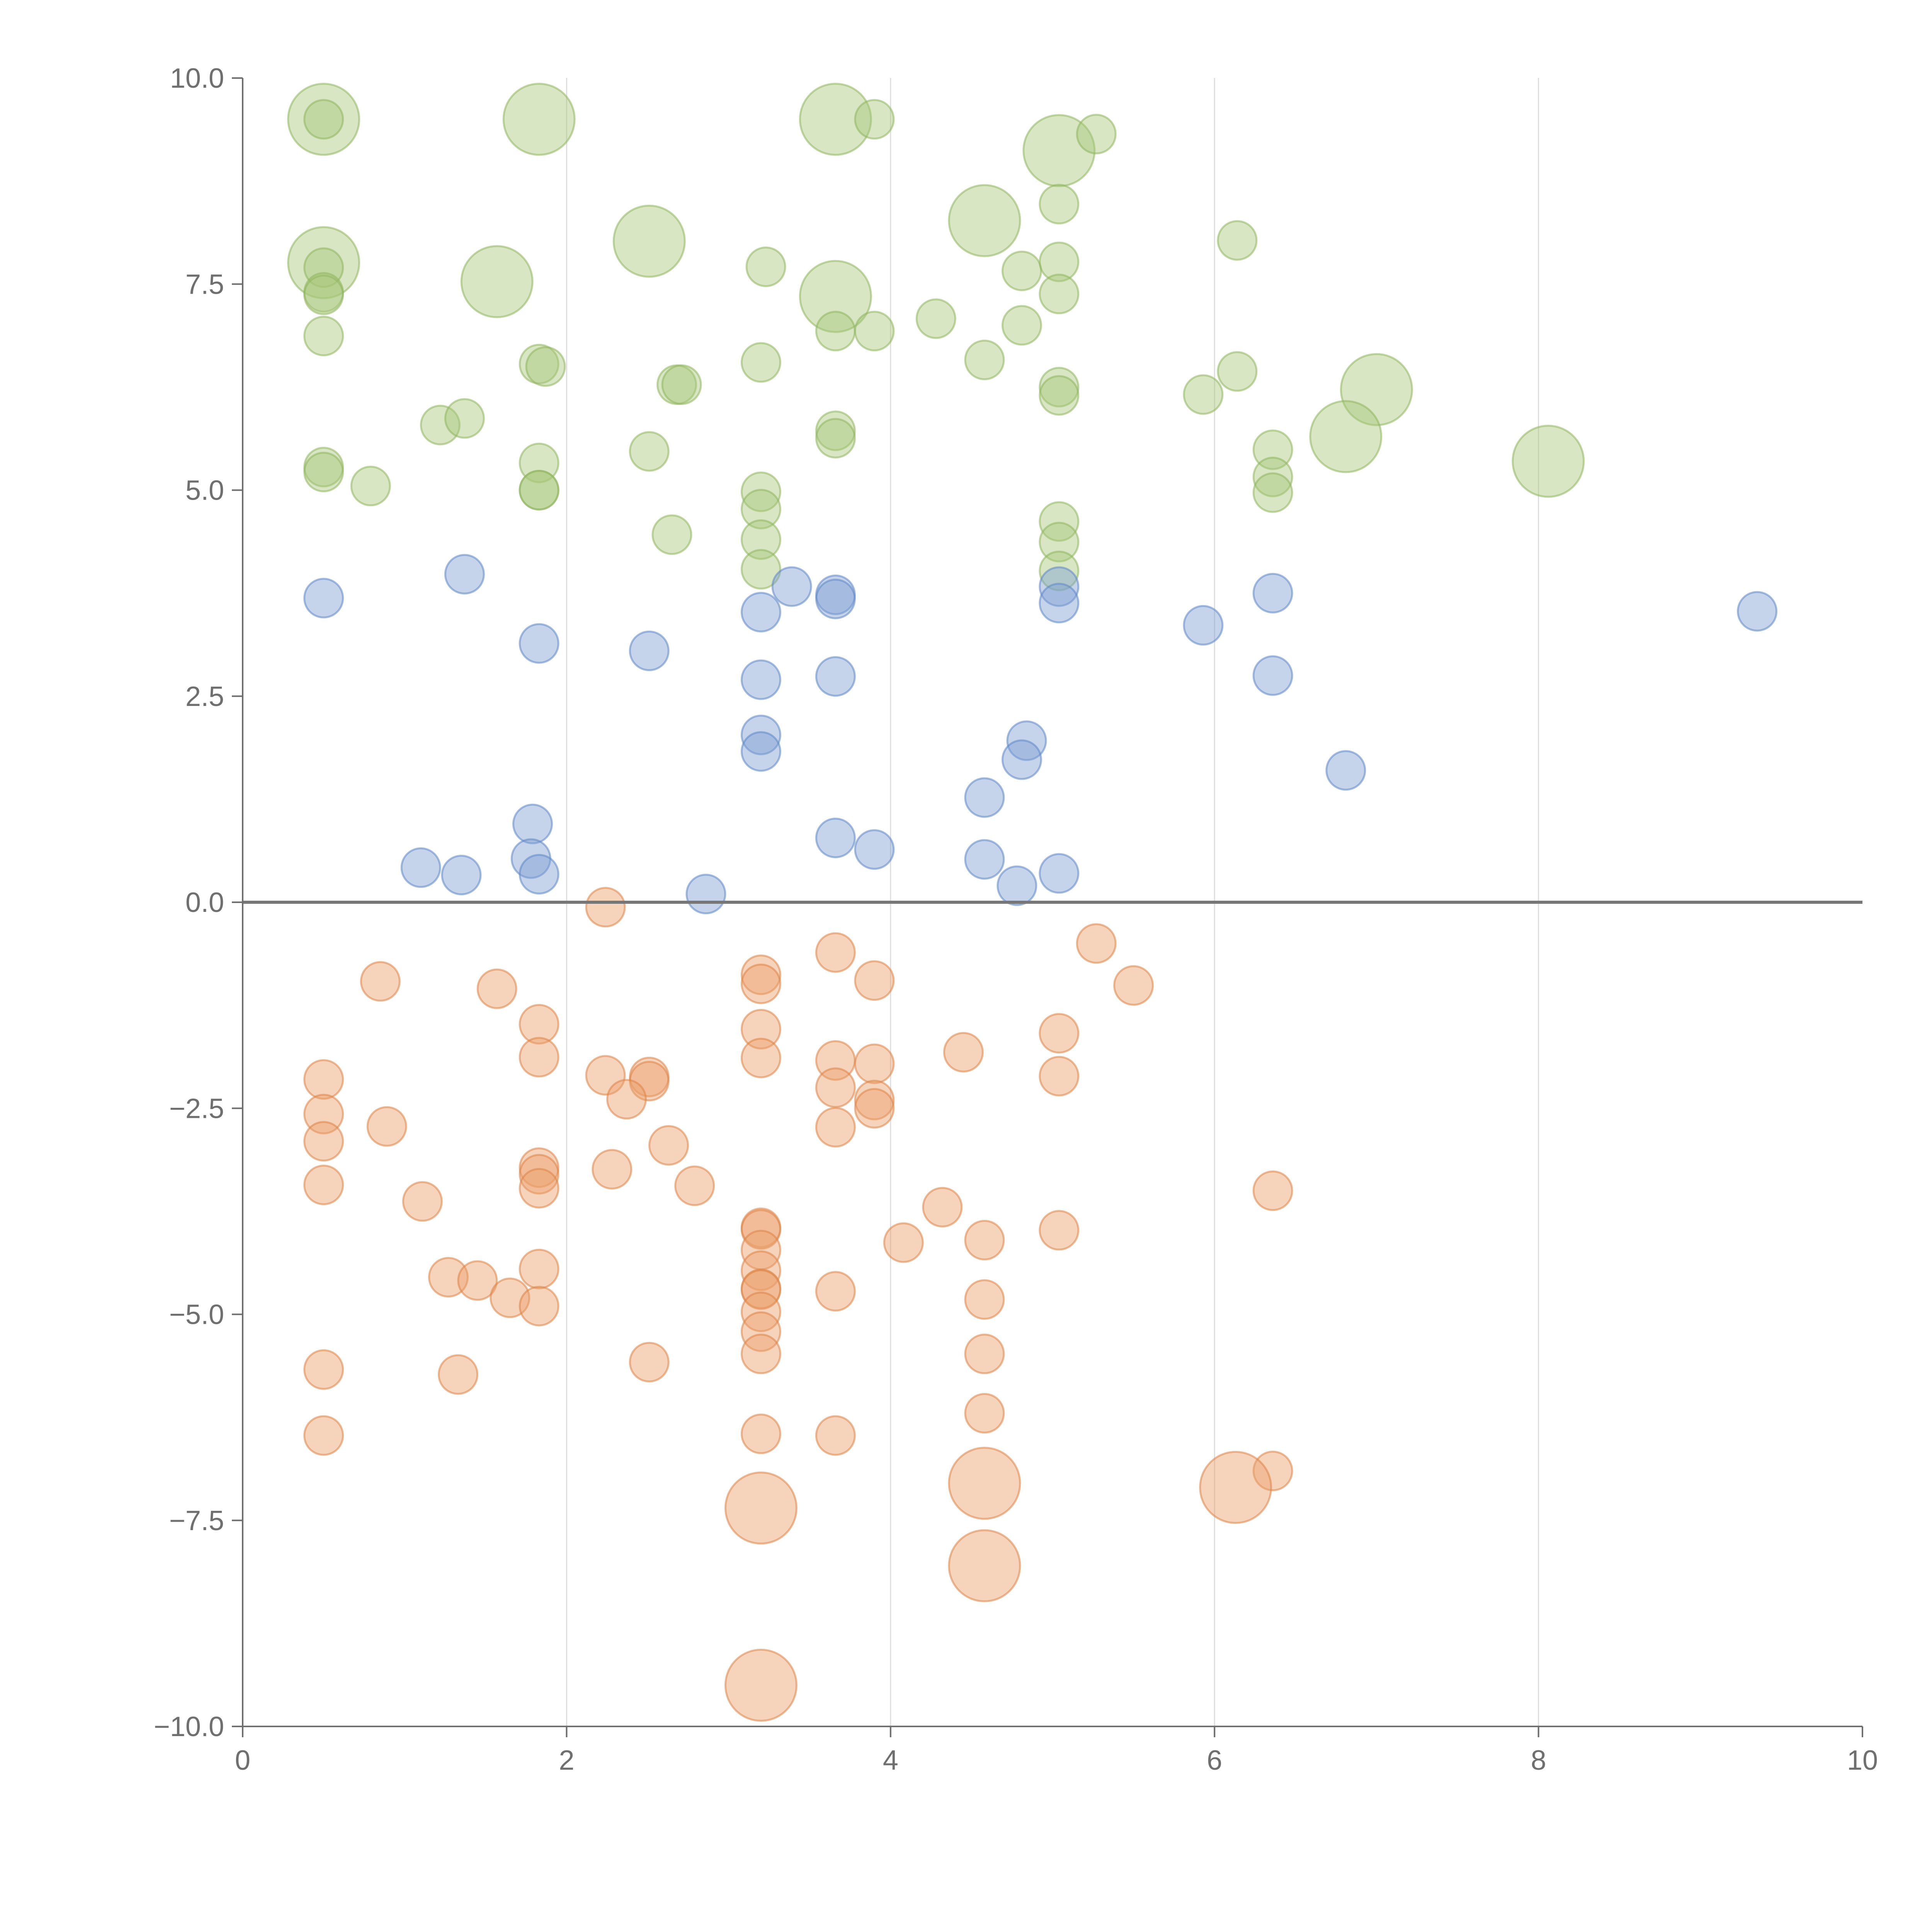 This screenshot has height=1932, width=1932. What do you see at coordinates (1539, 1760) in the screenshot?
I see `x-tick-label: 8` at bounding box center [1539, 1760].